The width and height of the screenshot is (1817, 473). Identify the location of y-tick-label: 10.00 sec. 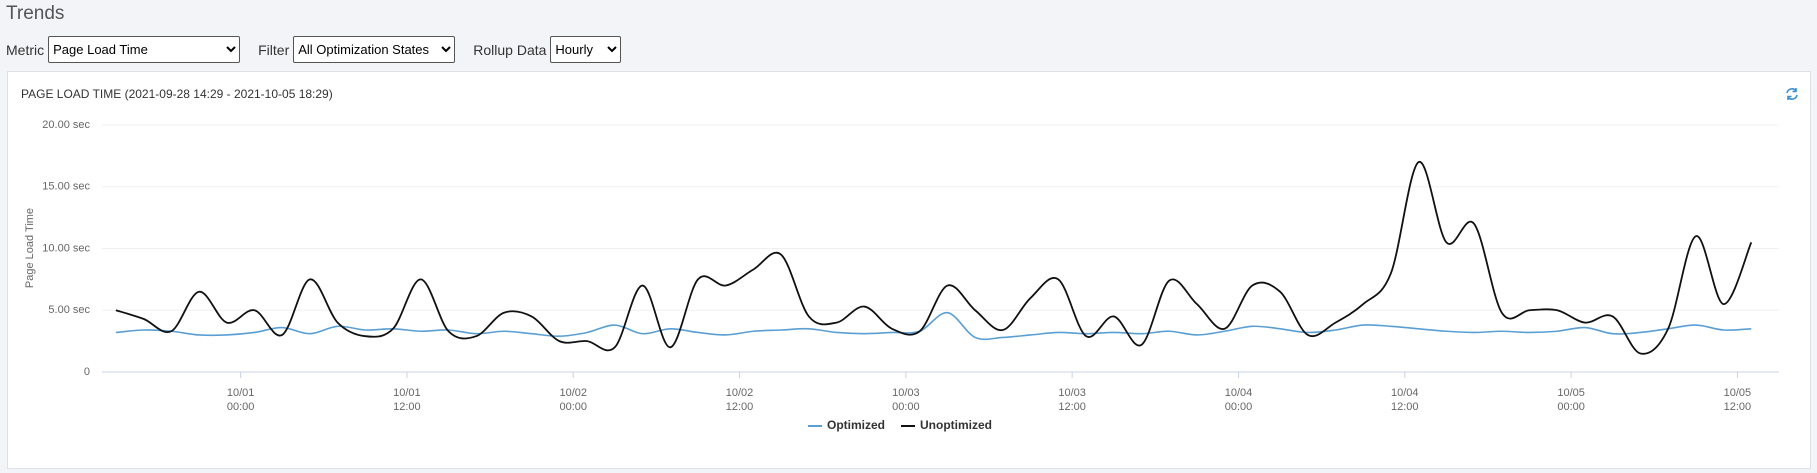
(66, 248).